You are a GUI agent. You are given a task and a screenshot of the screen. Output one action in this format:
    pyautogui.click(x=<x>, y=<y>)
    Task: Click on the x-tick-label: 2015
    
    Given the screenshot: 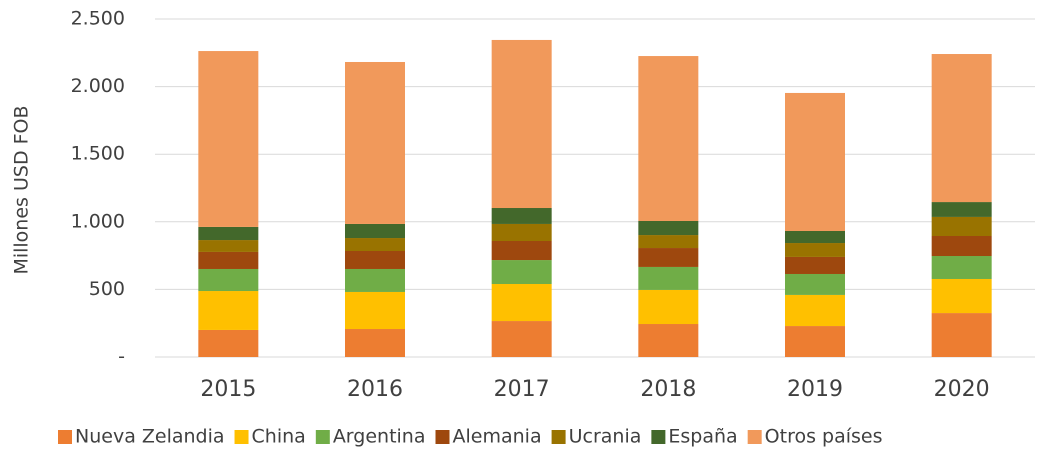 What is the action you would take?
    pyautogui.click(x=228, y=389)
    